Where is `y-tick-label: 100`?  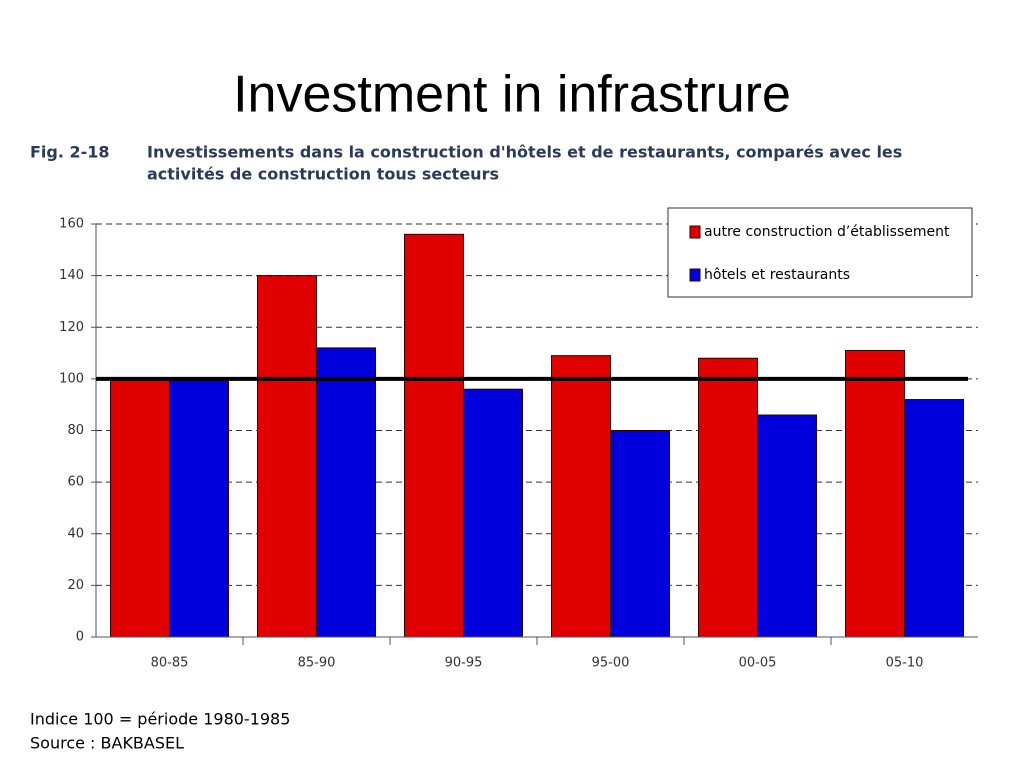 y-tick-label: 100 is located at coordinates (71, 378).